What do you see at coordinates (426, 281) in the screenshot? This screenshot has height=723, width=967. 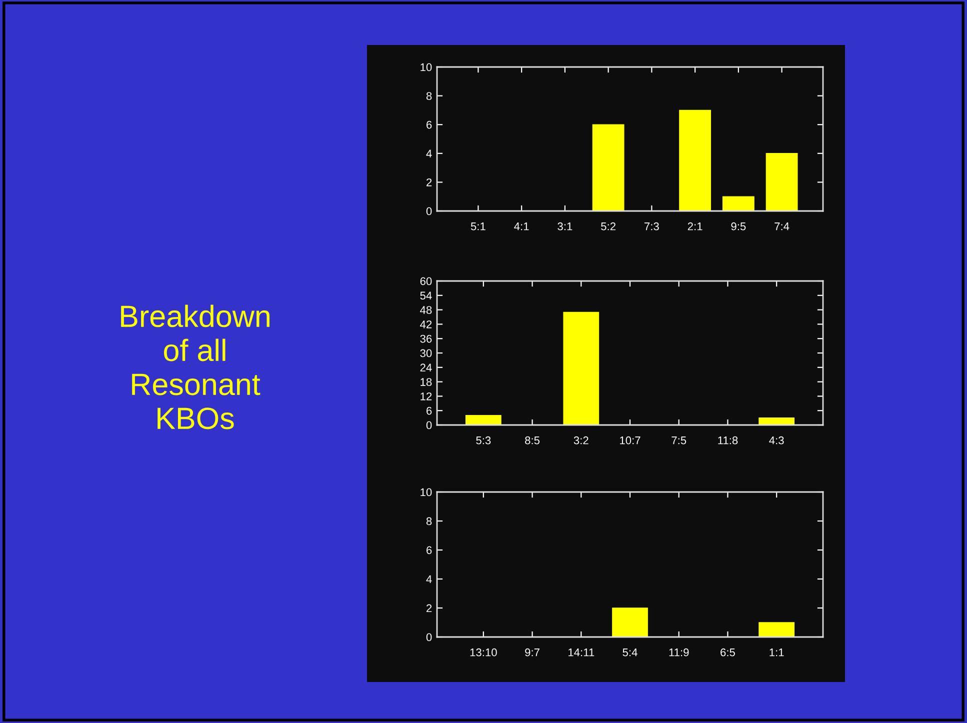 I see `y-tick-label: 60` at bounding box center [426, 281].